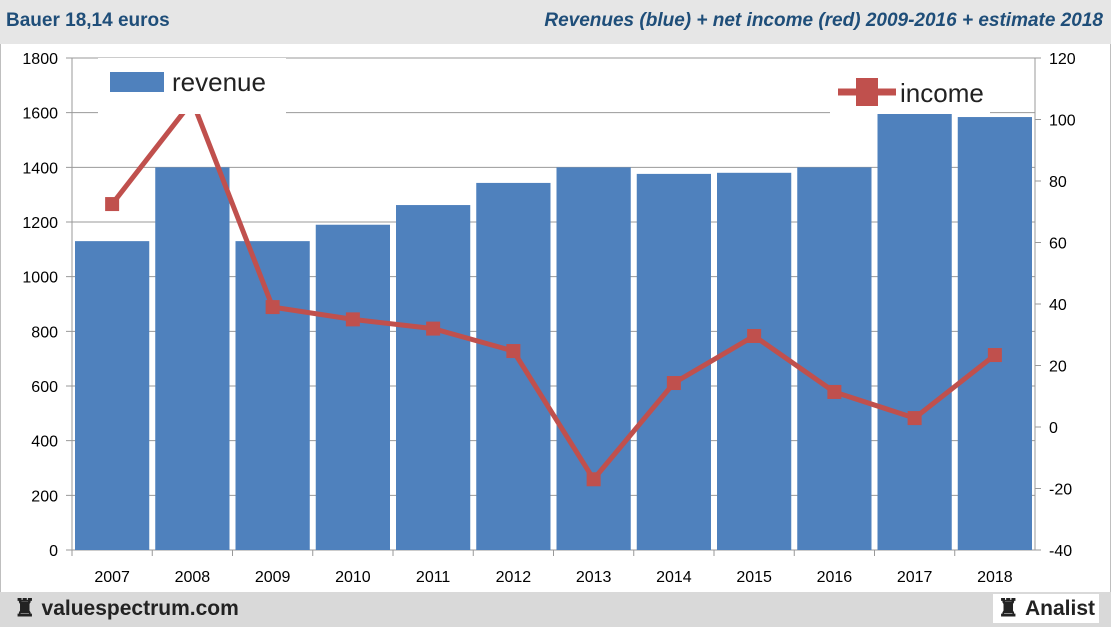 This screenshot has height=627, width=1111. What do you see at coordinates (40, 59) in the screenshot?
I see `left-tick-label: 1800` at bounding box center [40, 59].